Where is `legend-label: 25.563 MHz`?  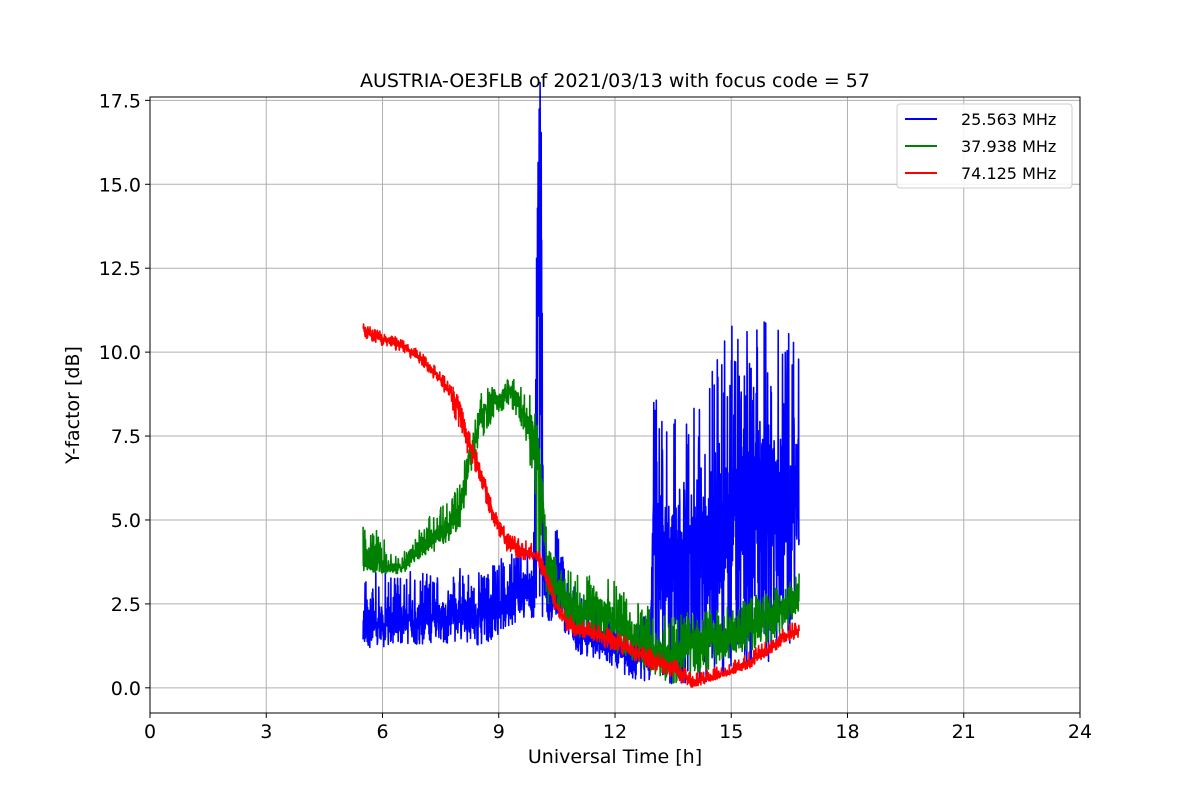
legend-label: 25.563 MHz is located at coordinates (1008, 119).